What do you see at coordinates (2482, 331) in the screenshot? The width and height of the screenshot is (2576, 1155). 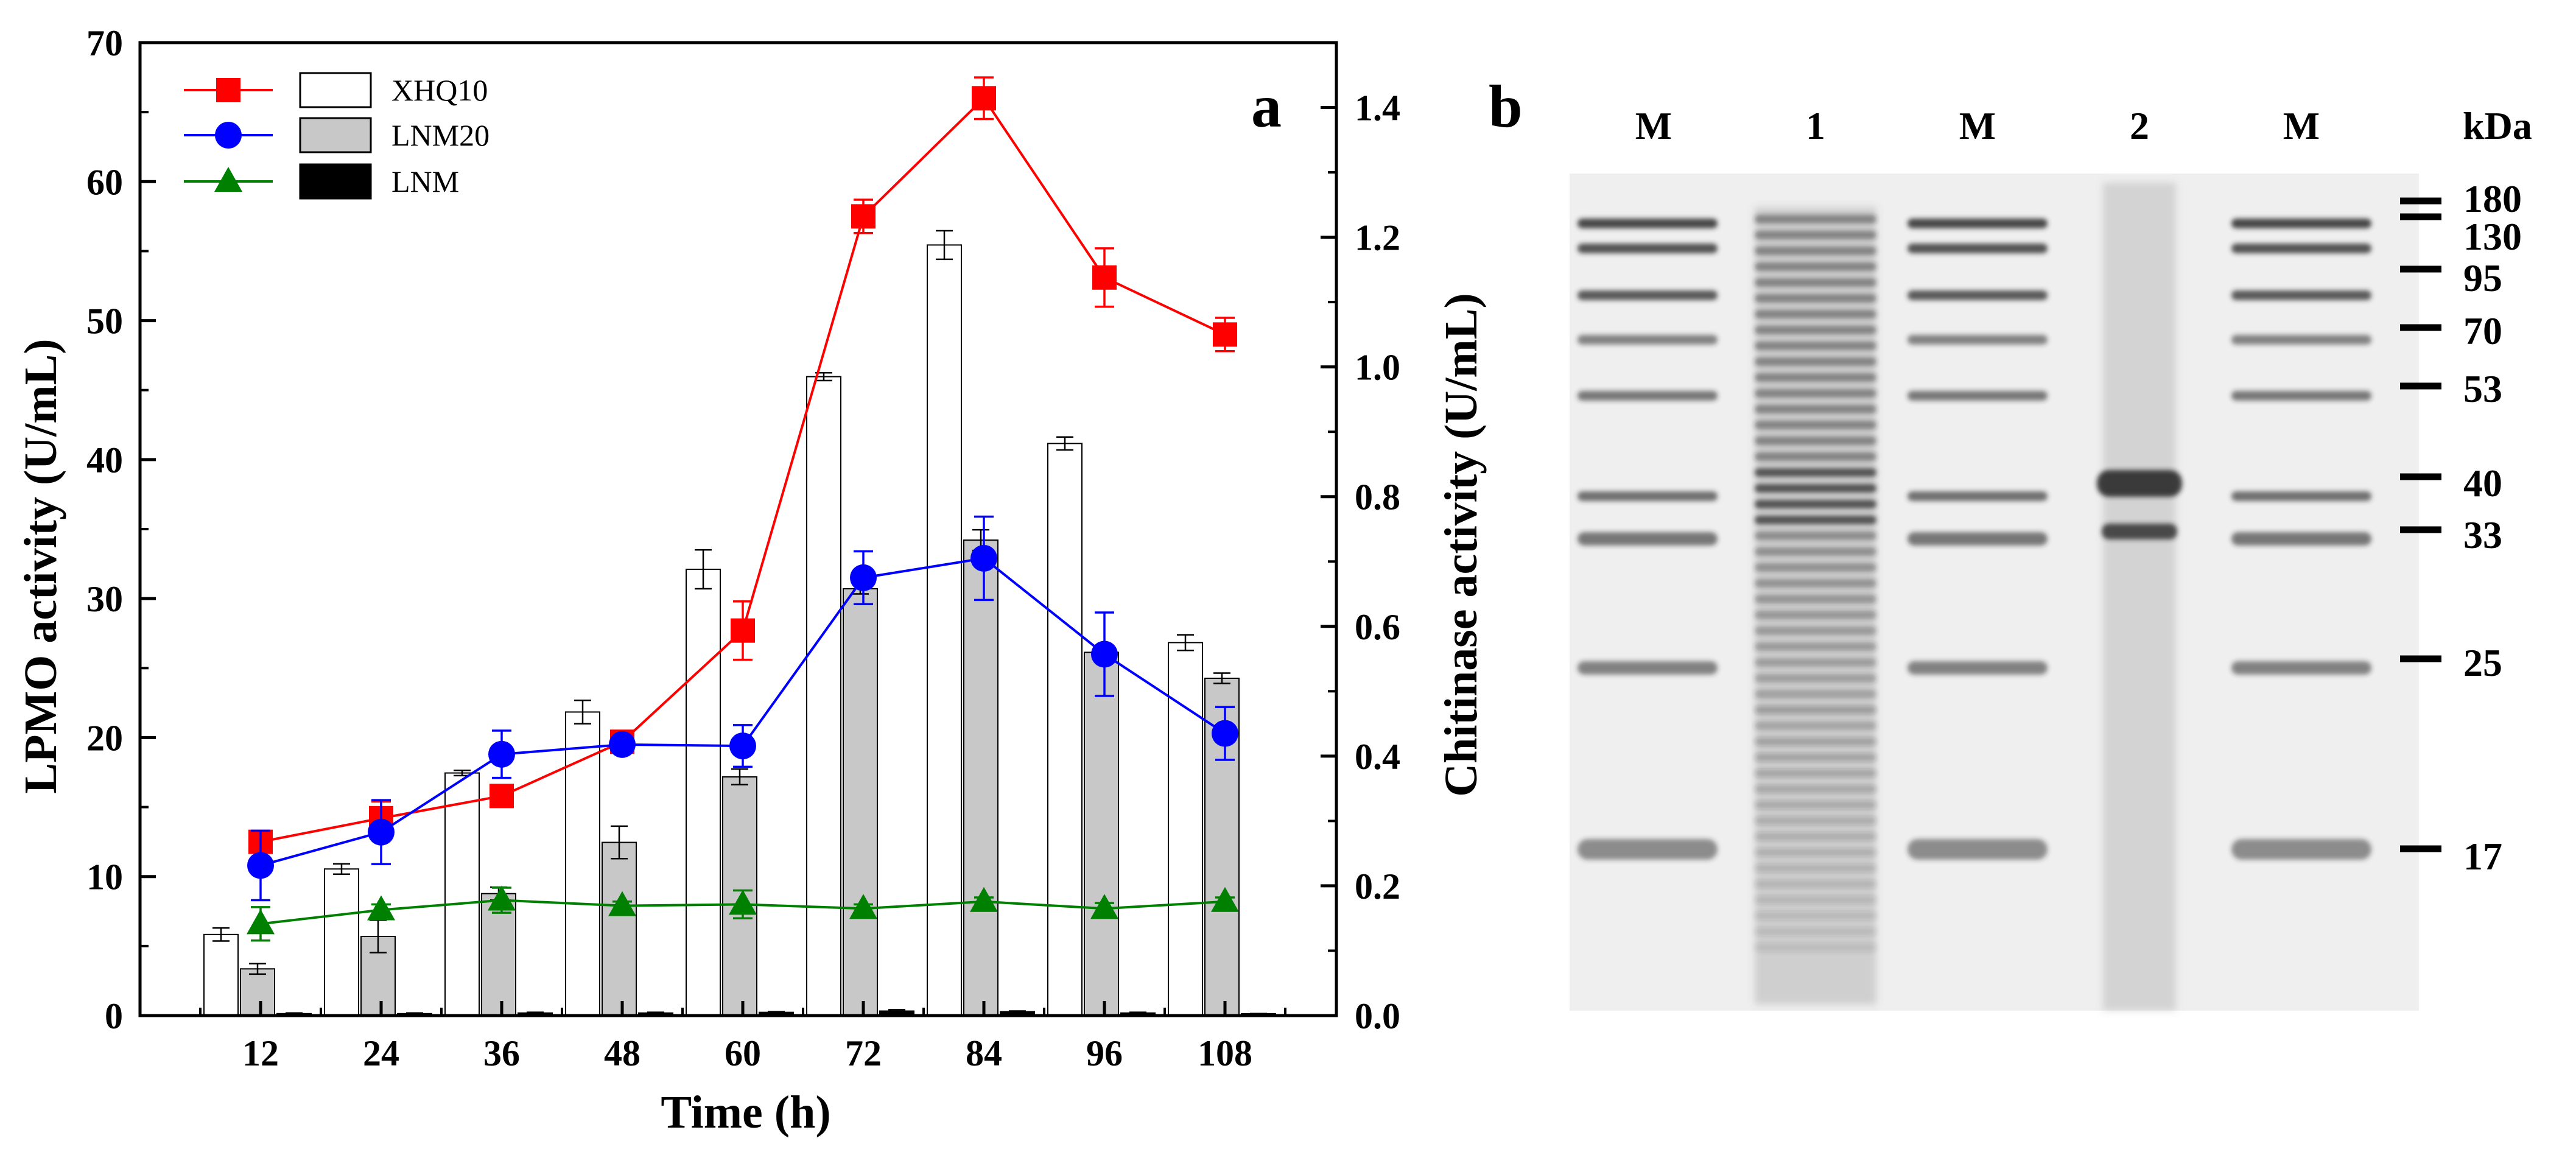 I see `marker-size-label: 70` at bounding box center [2482, 331].